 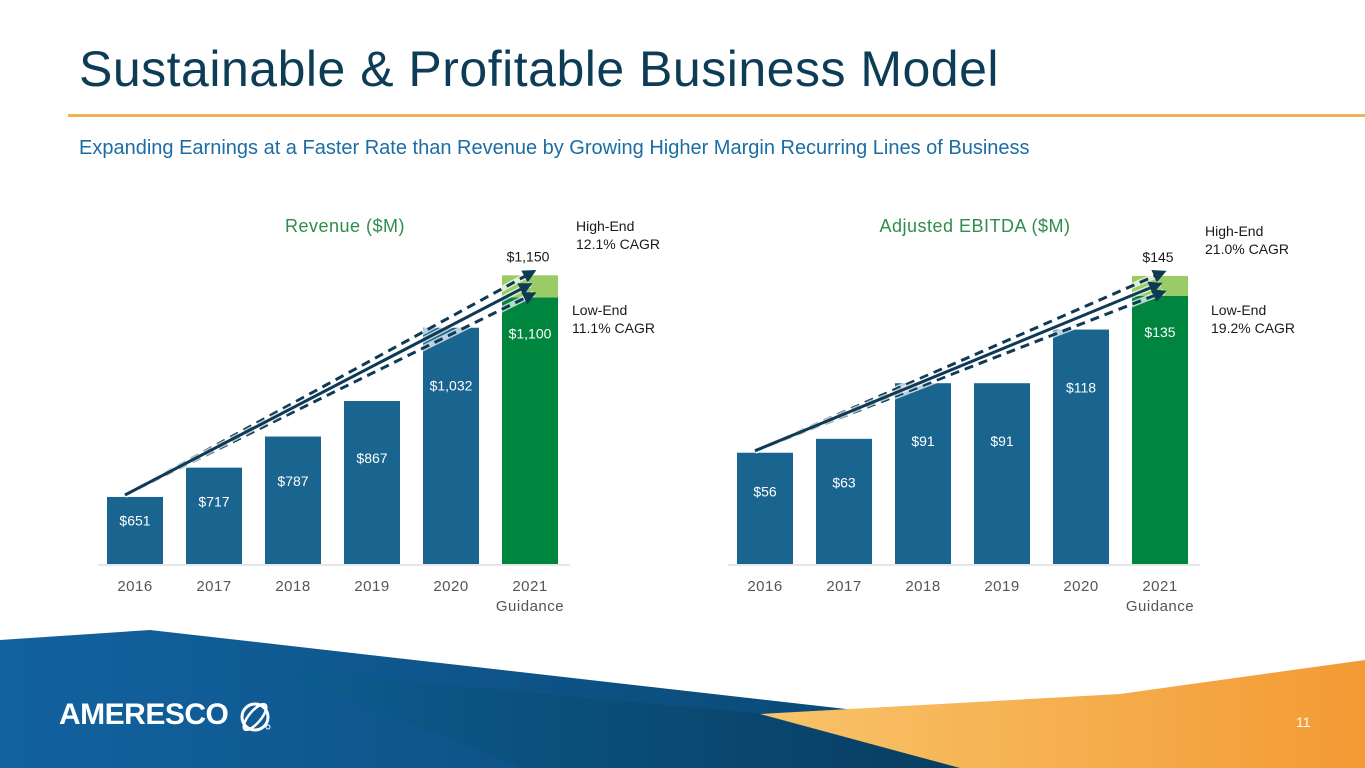 I want to click on annotation-low-end: 11.1% CAGR, so click(x=613, y=328).